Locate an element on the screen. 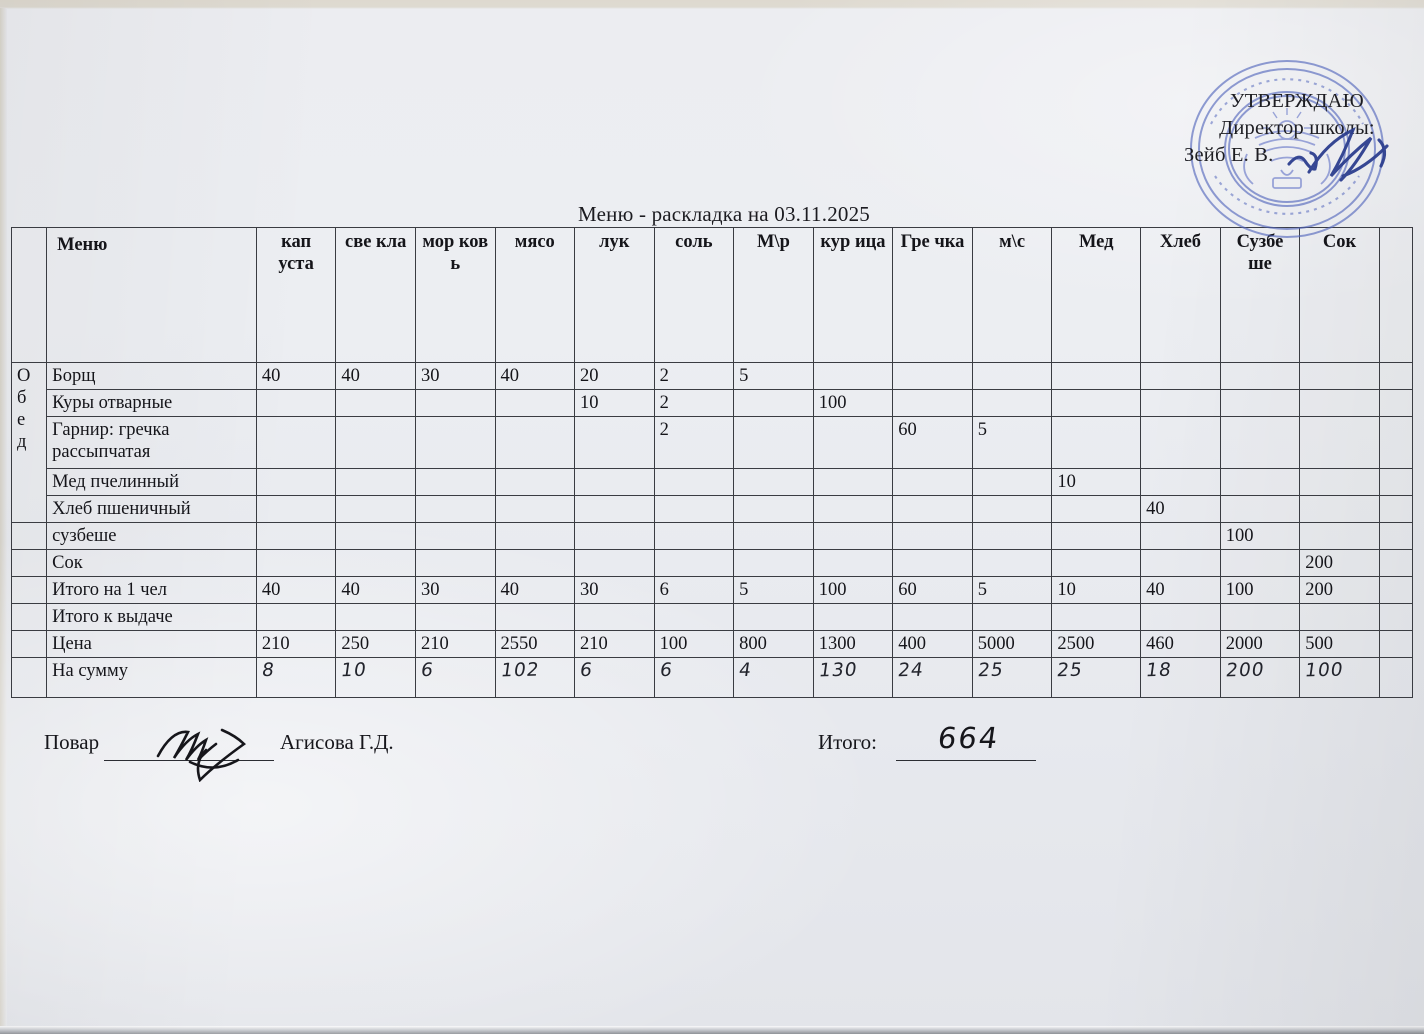  cell-value: 250 is located at coordinates (375, 644).